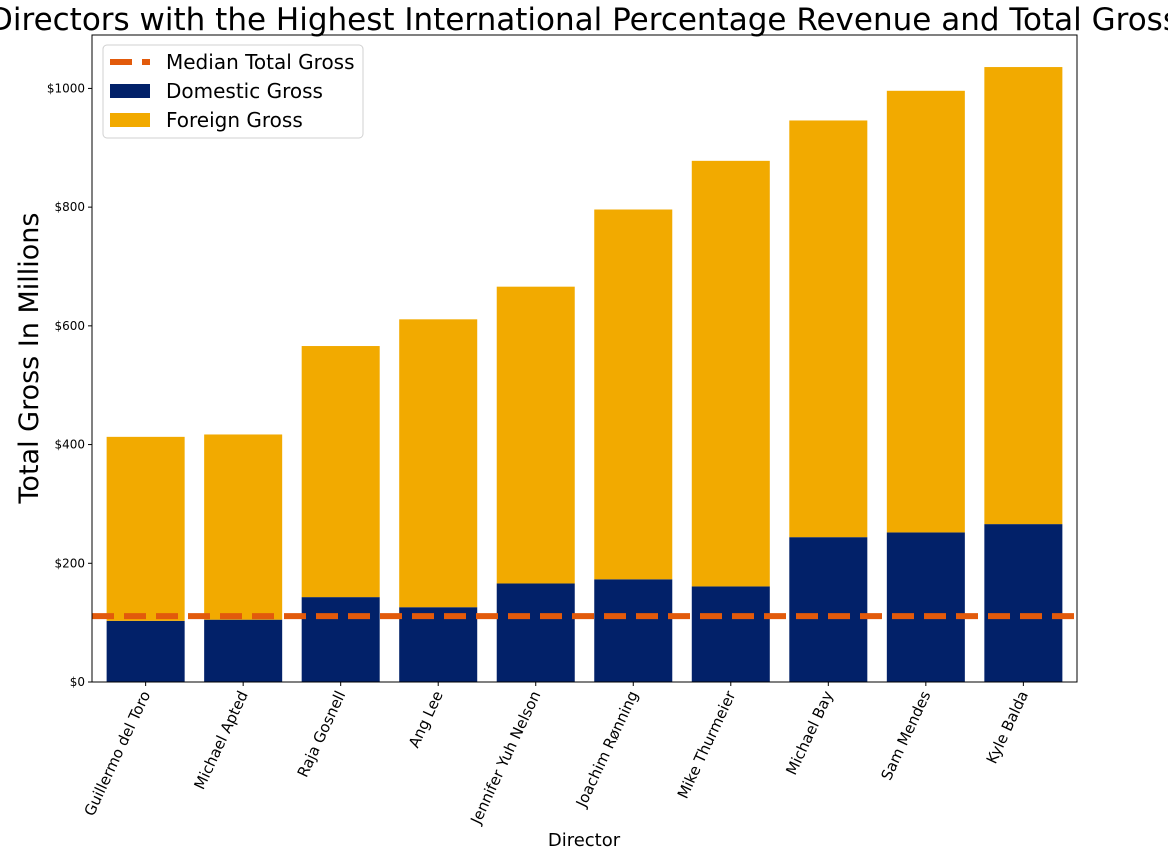  Describe the element at coordinates (29, 359) in the screenshot. I see `y-axis-title: Total Gross In Millions` at that location.